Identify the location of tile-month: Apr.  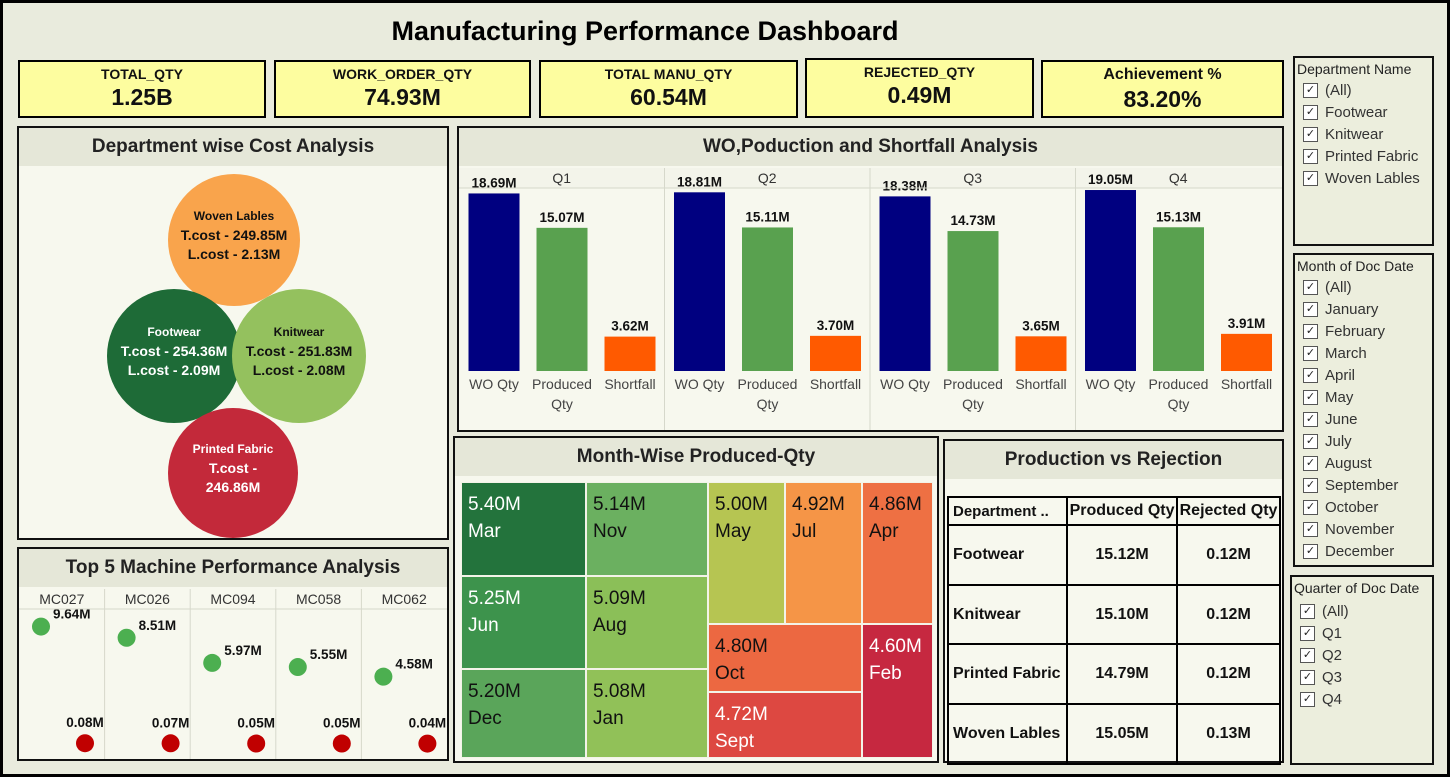
(884, 531).